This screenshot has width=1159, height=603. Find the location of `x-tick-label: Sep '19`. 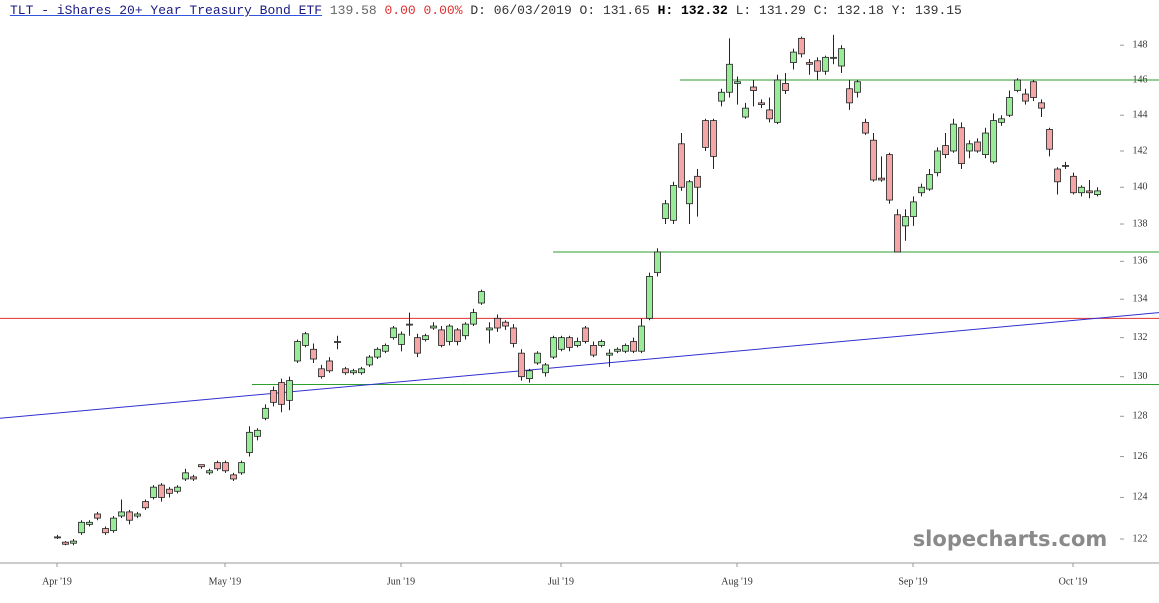

x-tick-label: Sep '19 is located at coordinates (912, 581).